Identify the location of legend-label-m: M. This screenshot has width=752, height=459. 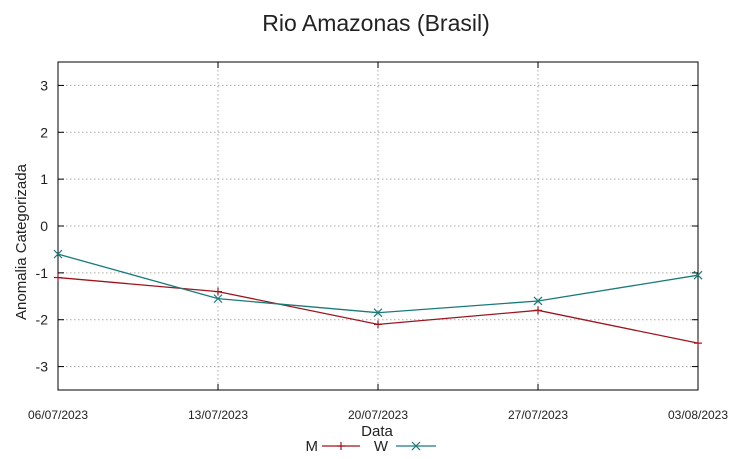
(312, 446).